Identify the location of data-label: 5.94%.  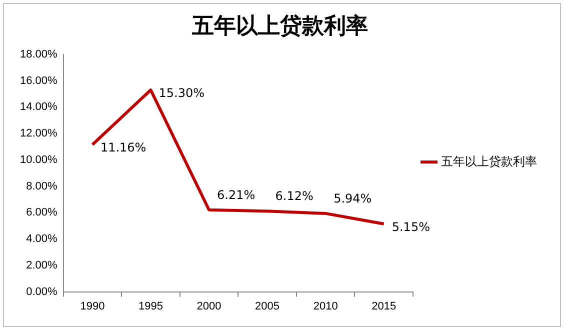
(353, 199).